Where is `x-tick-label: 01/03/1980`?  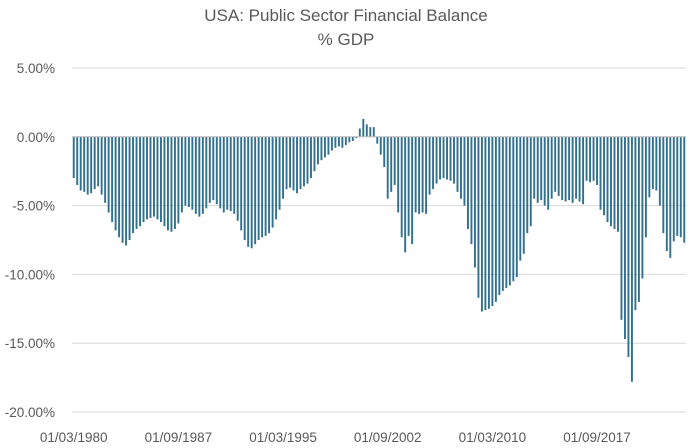 x-tick-label: 01/03/1980 is located at coordinates (74, 437).